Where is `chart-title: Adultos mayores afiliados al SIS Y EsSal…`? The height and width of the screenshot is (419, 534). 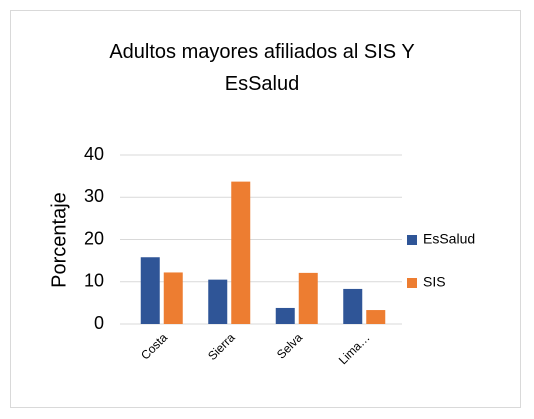
chart-title: Adultos mayores afiliados al SIS Y EsSal… is located at coordinates (262, 68).